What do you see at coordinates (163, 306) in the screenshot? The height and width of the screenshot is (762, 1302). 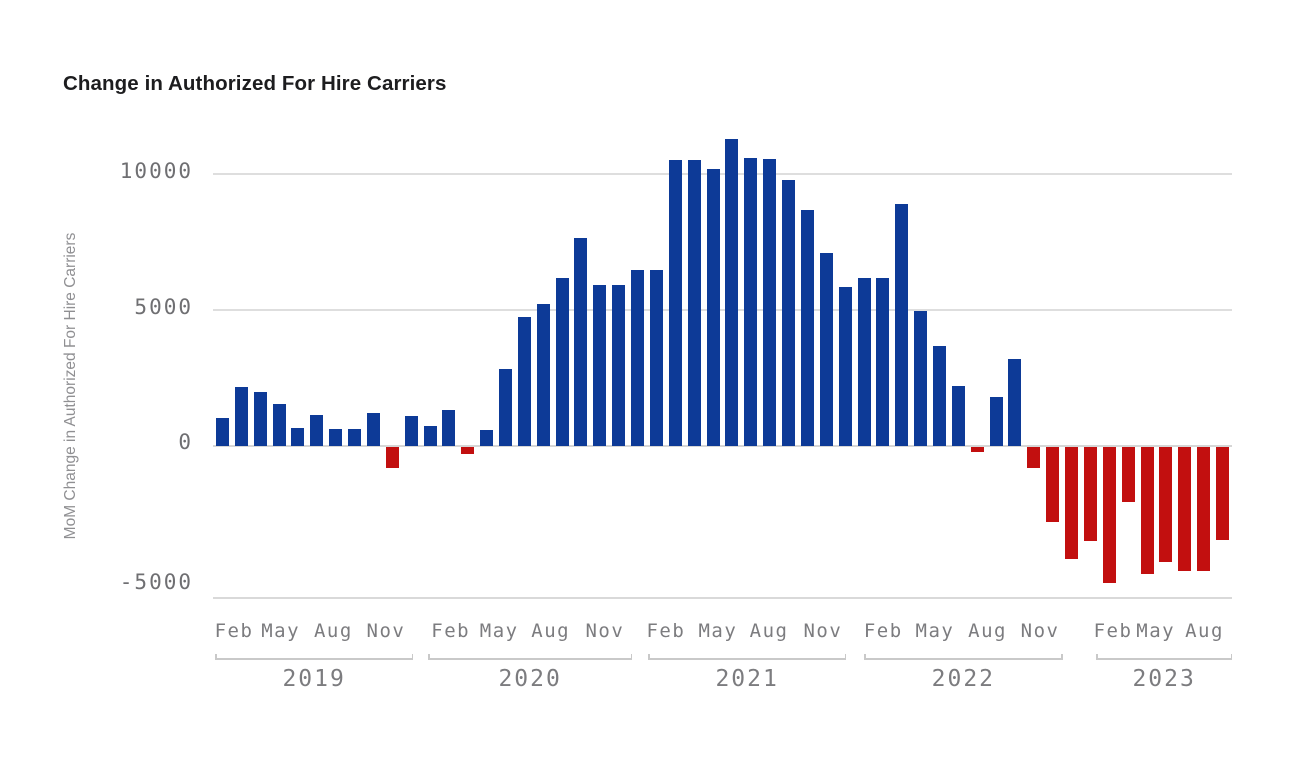 I see `y-tick-label-5000: 5000` at bounding box center [163, 306].